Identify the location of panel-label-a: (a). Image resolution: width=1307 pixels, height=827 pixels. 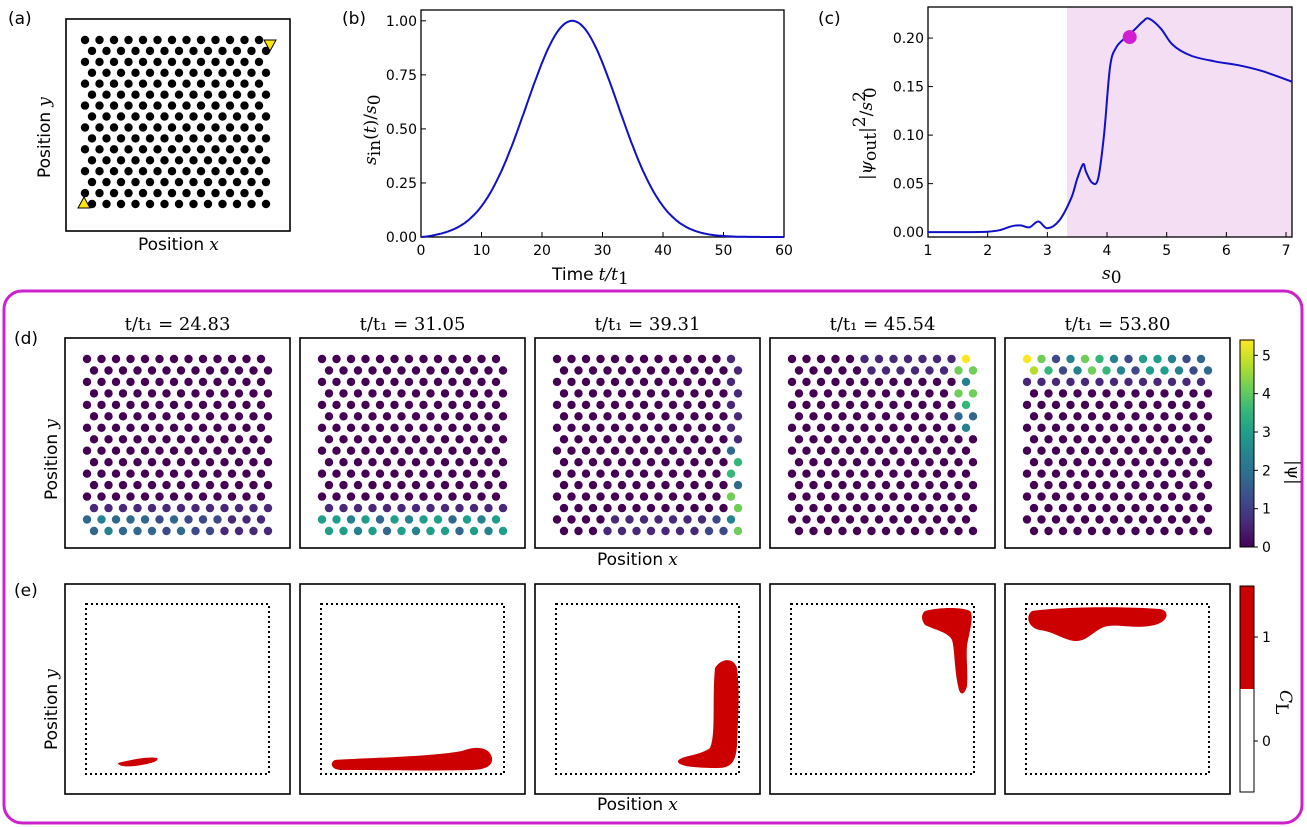
(20, 19).